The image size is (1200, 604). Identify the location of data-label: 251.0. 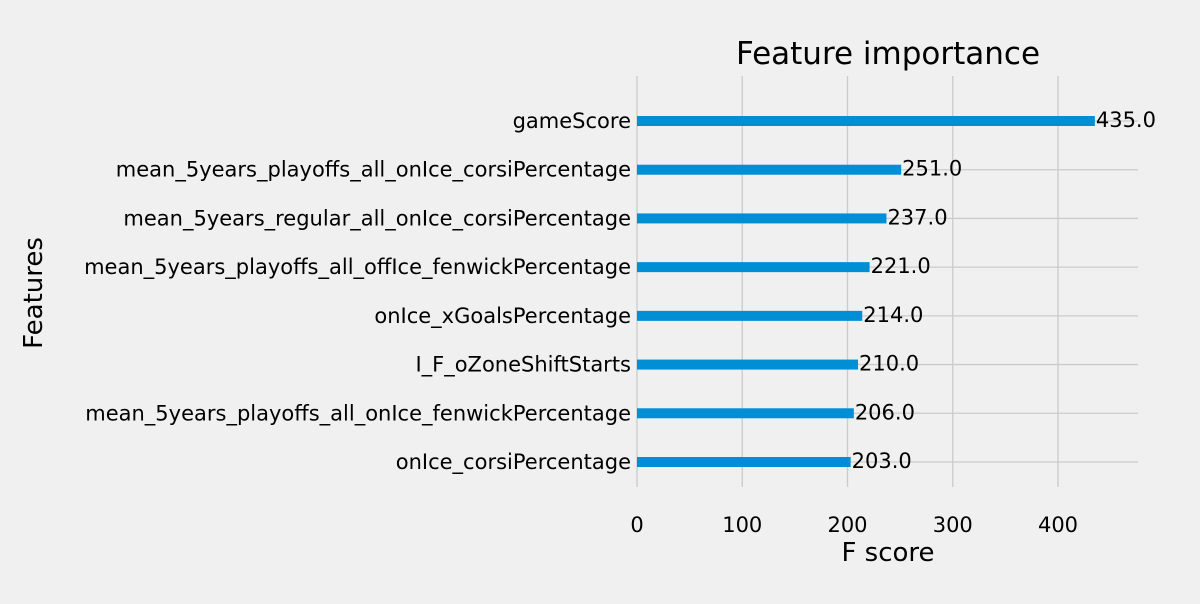
(932, 169).